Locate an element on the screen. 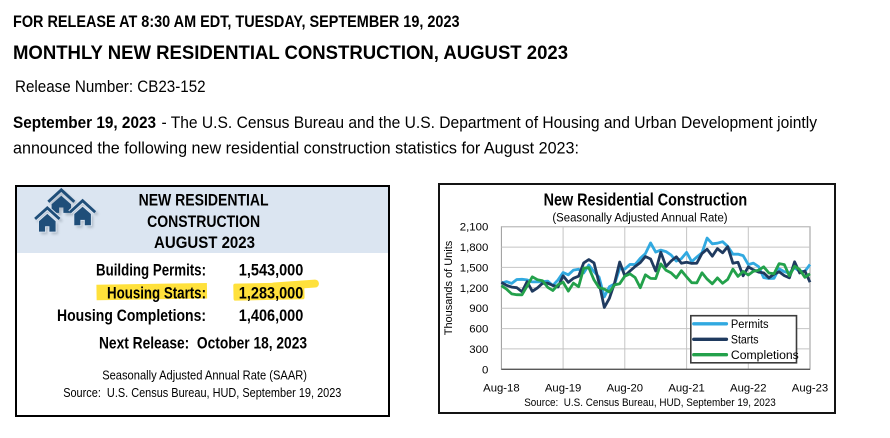  svg-text: Housing Starts: is located at coordinates (156, 293).